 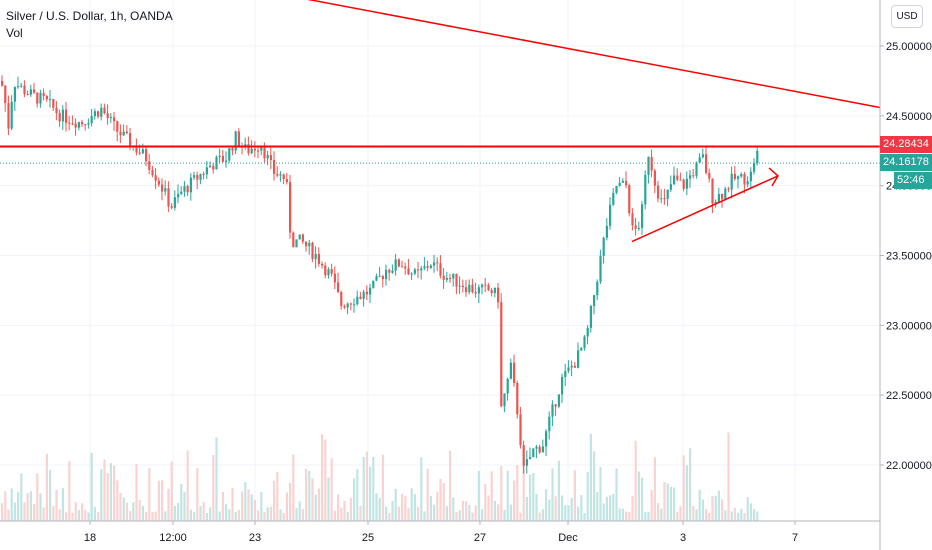 I want to click on time-tick-label: 18, so click(x=90, y=538).